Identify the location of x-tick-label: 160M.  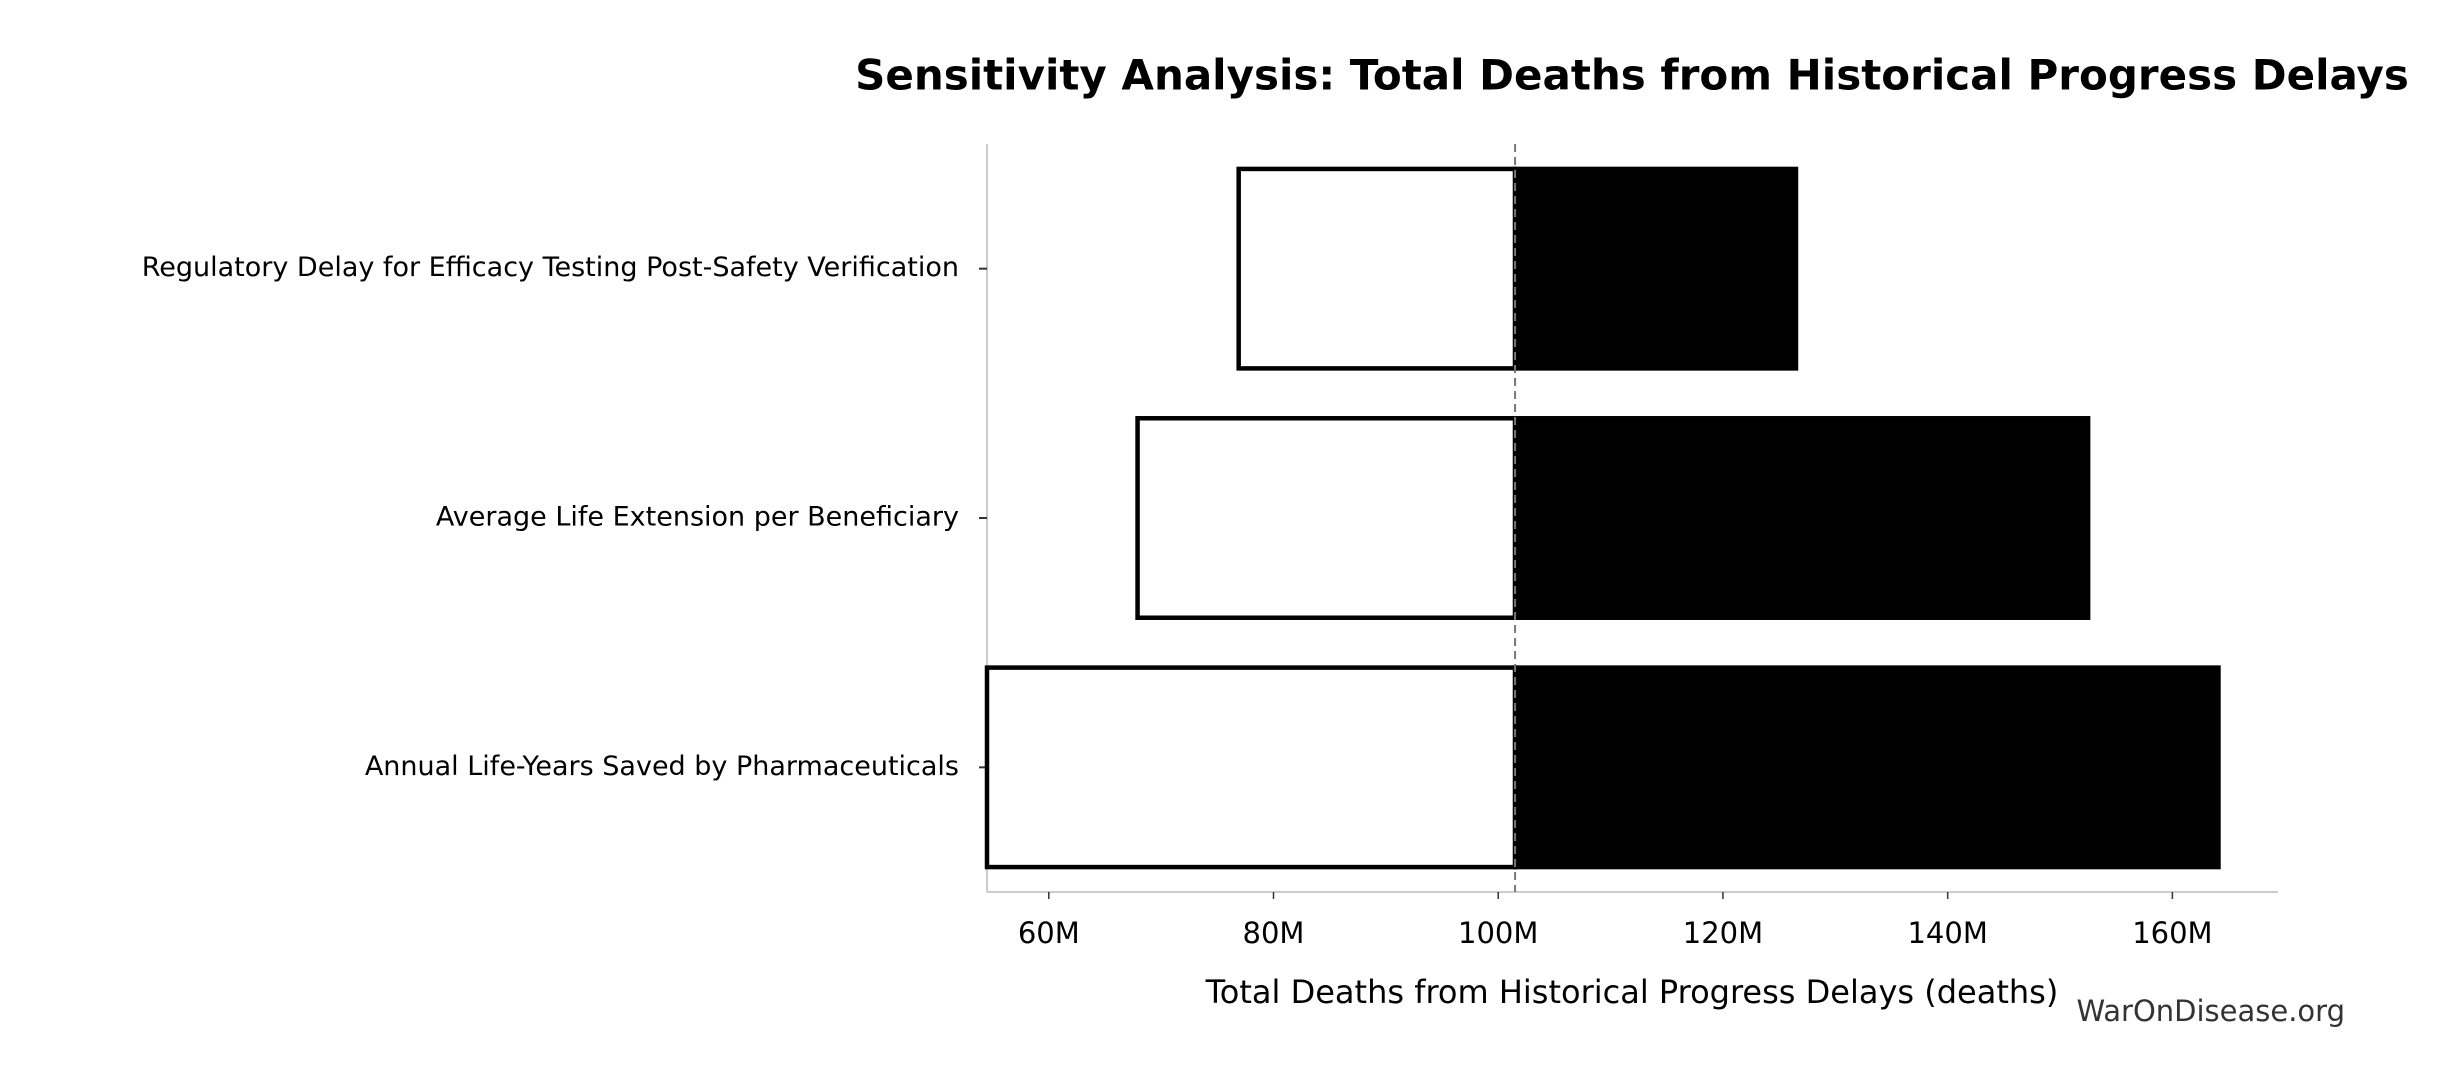
(2172, 933).